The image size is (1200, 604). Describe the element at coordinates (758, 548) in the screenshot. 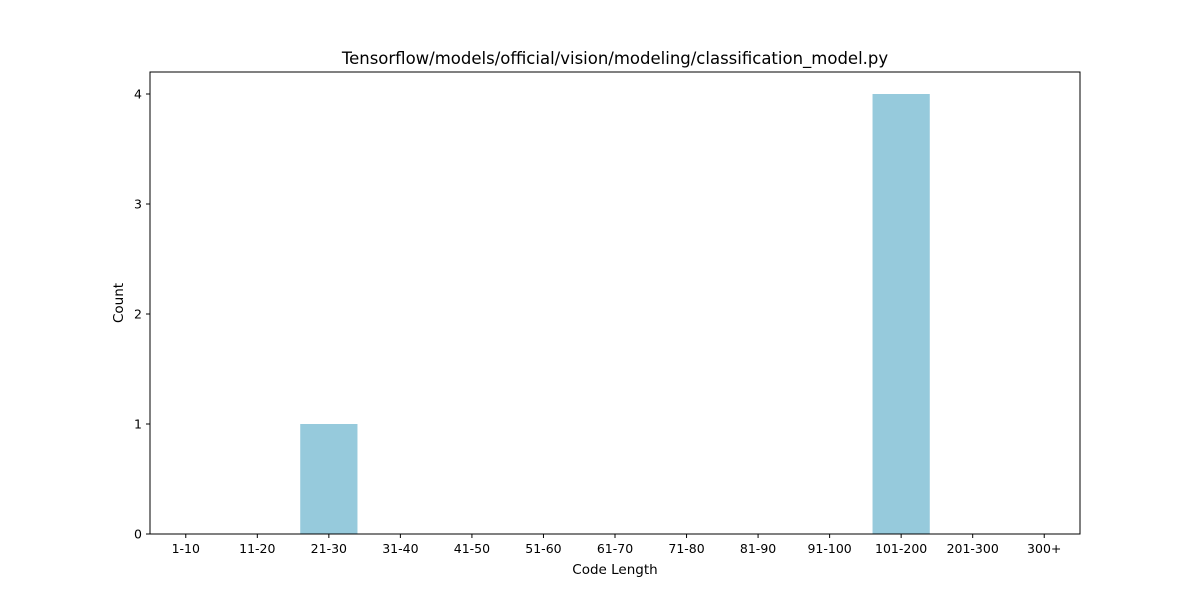

I see `x-tick-label: 81-90` at that location.